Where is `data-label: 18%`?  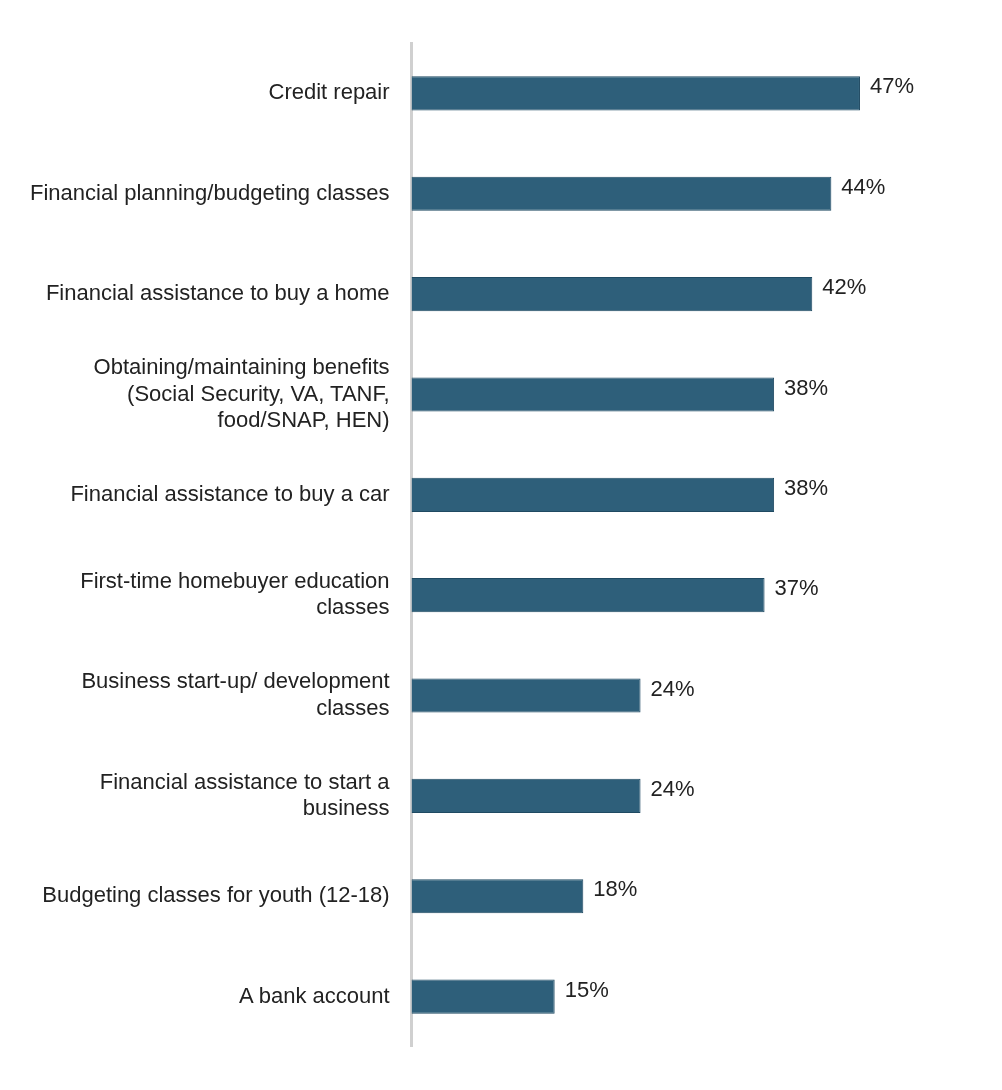
data-label: 18% is located at coordinates (615, 889).